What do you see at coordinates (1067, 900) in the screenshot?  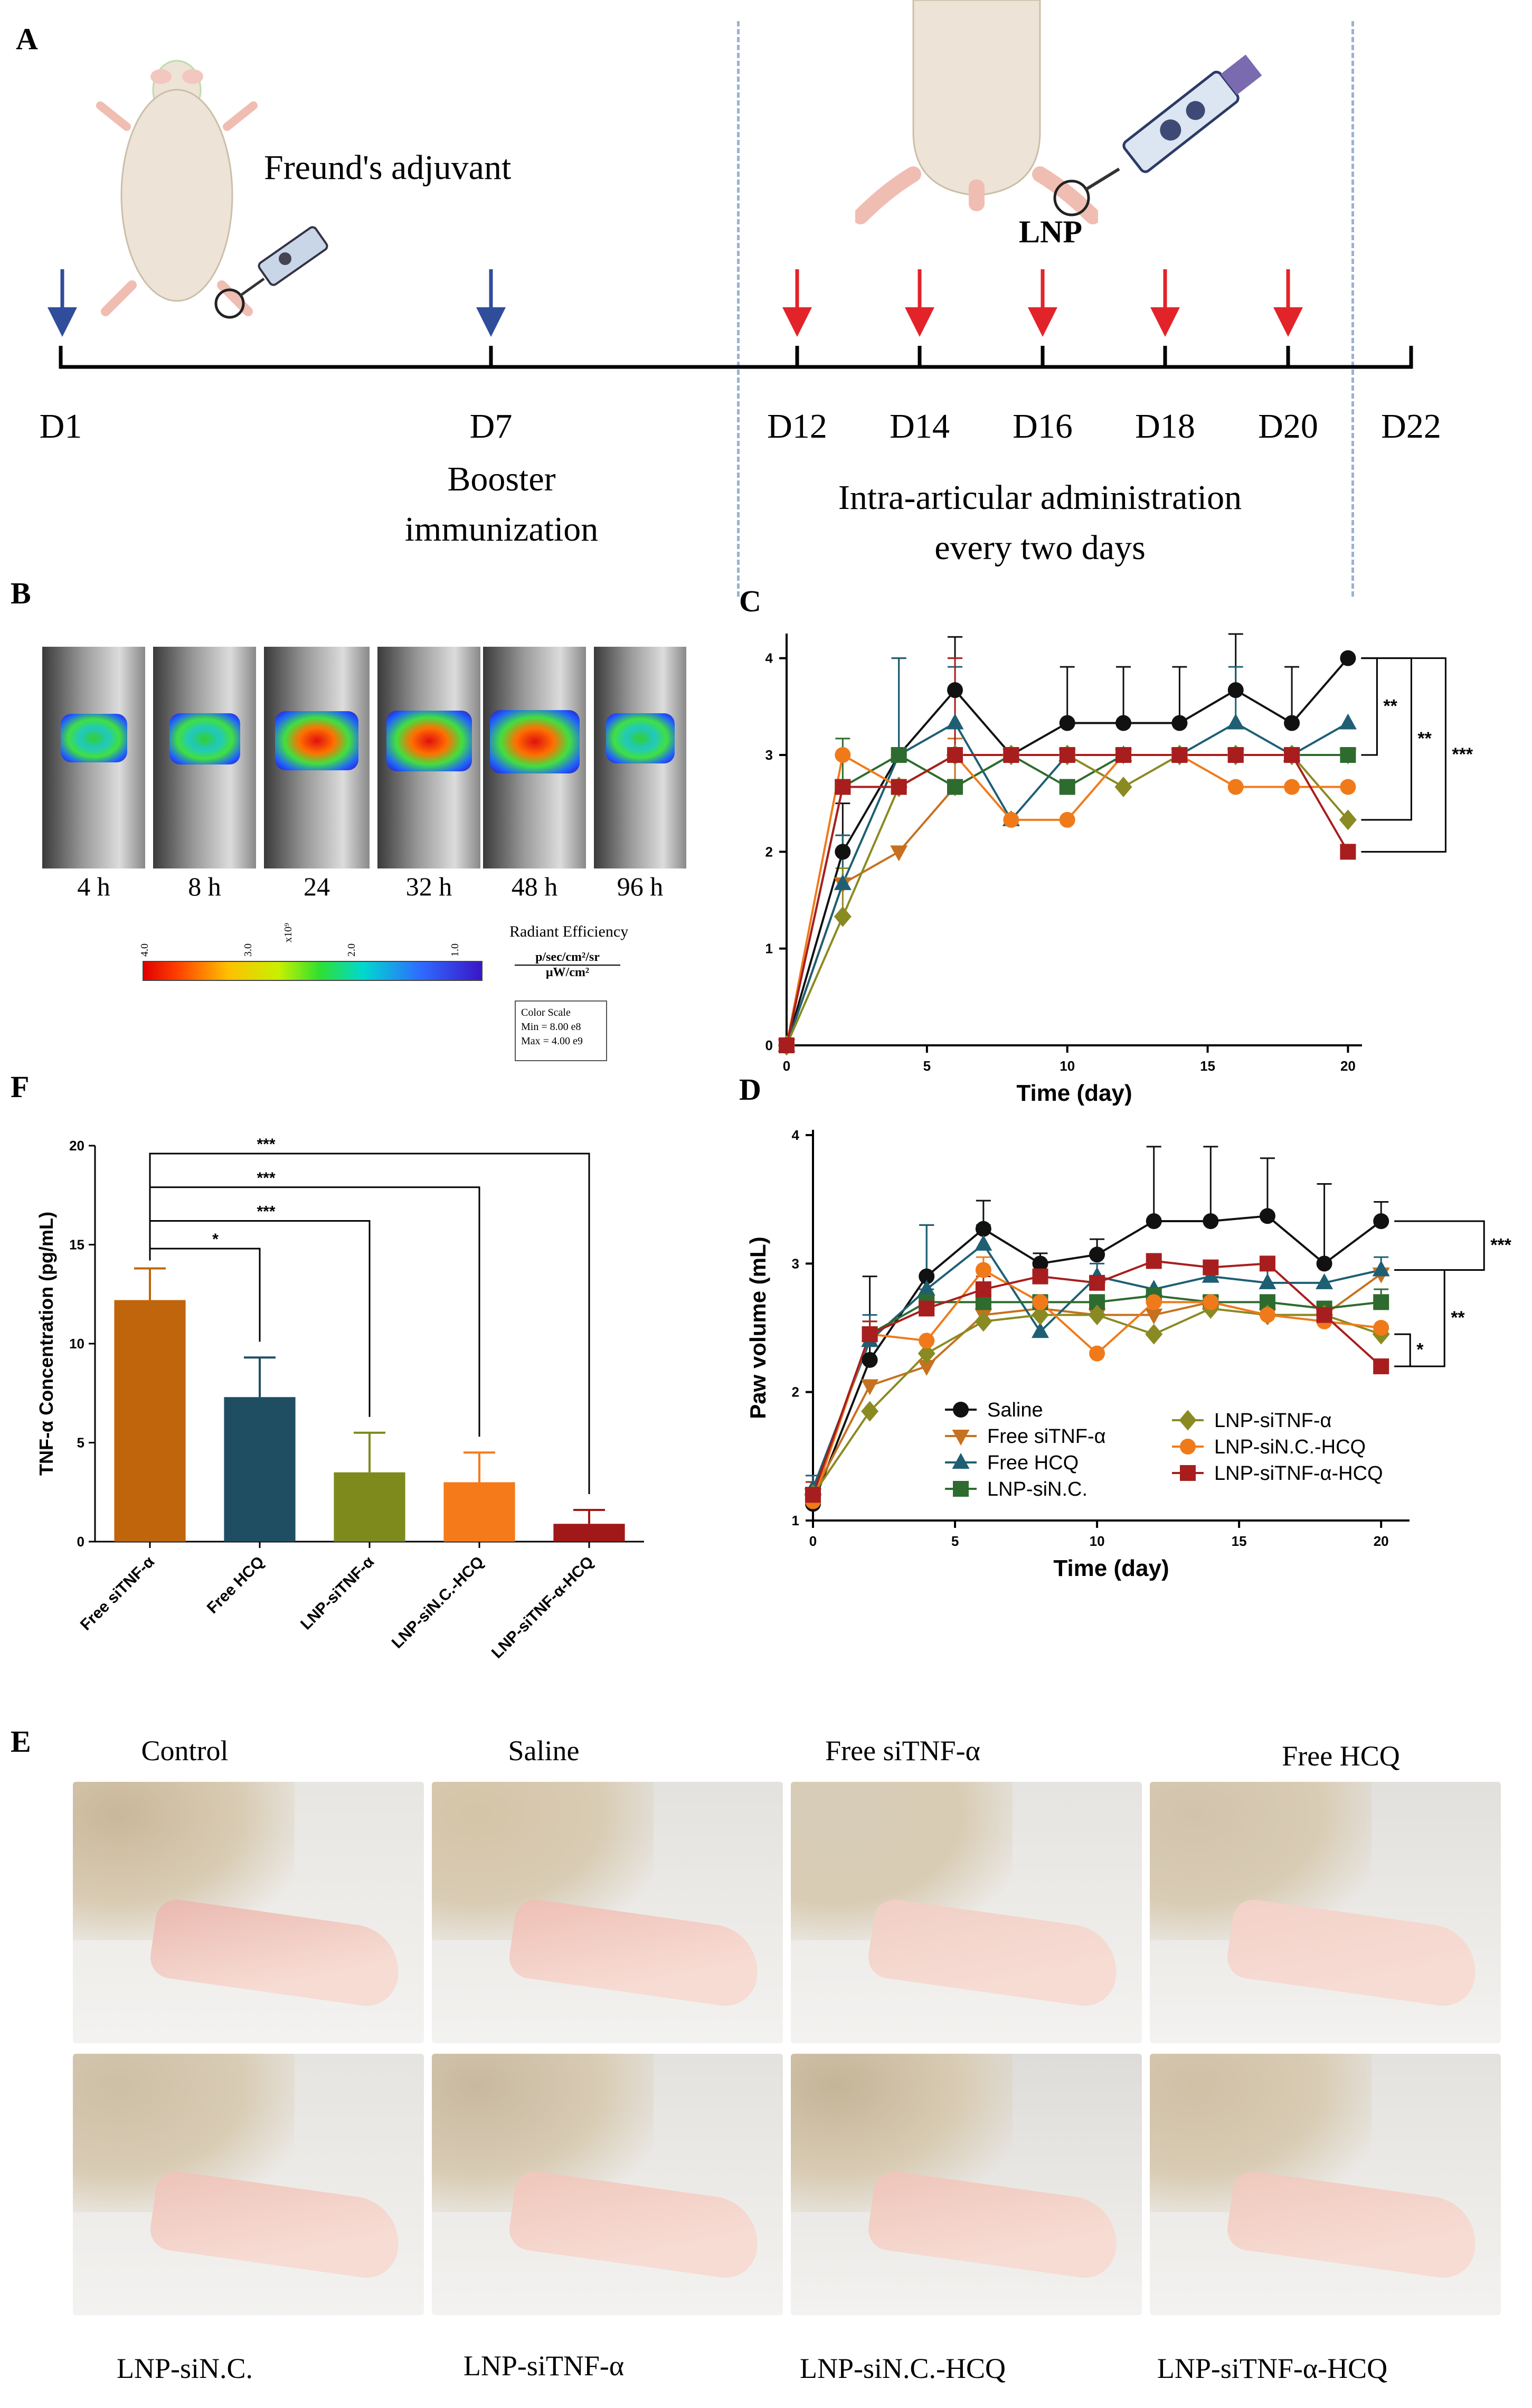 I see `series-line` at bounding box center [1067, 900].